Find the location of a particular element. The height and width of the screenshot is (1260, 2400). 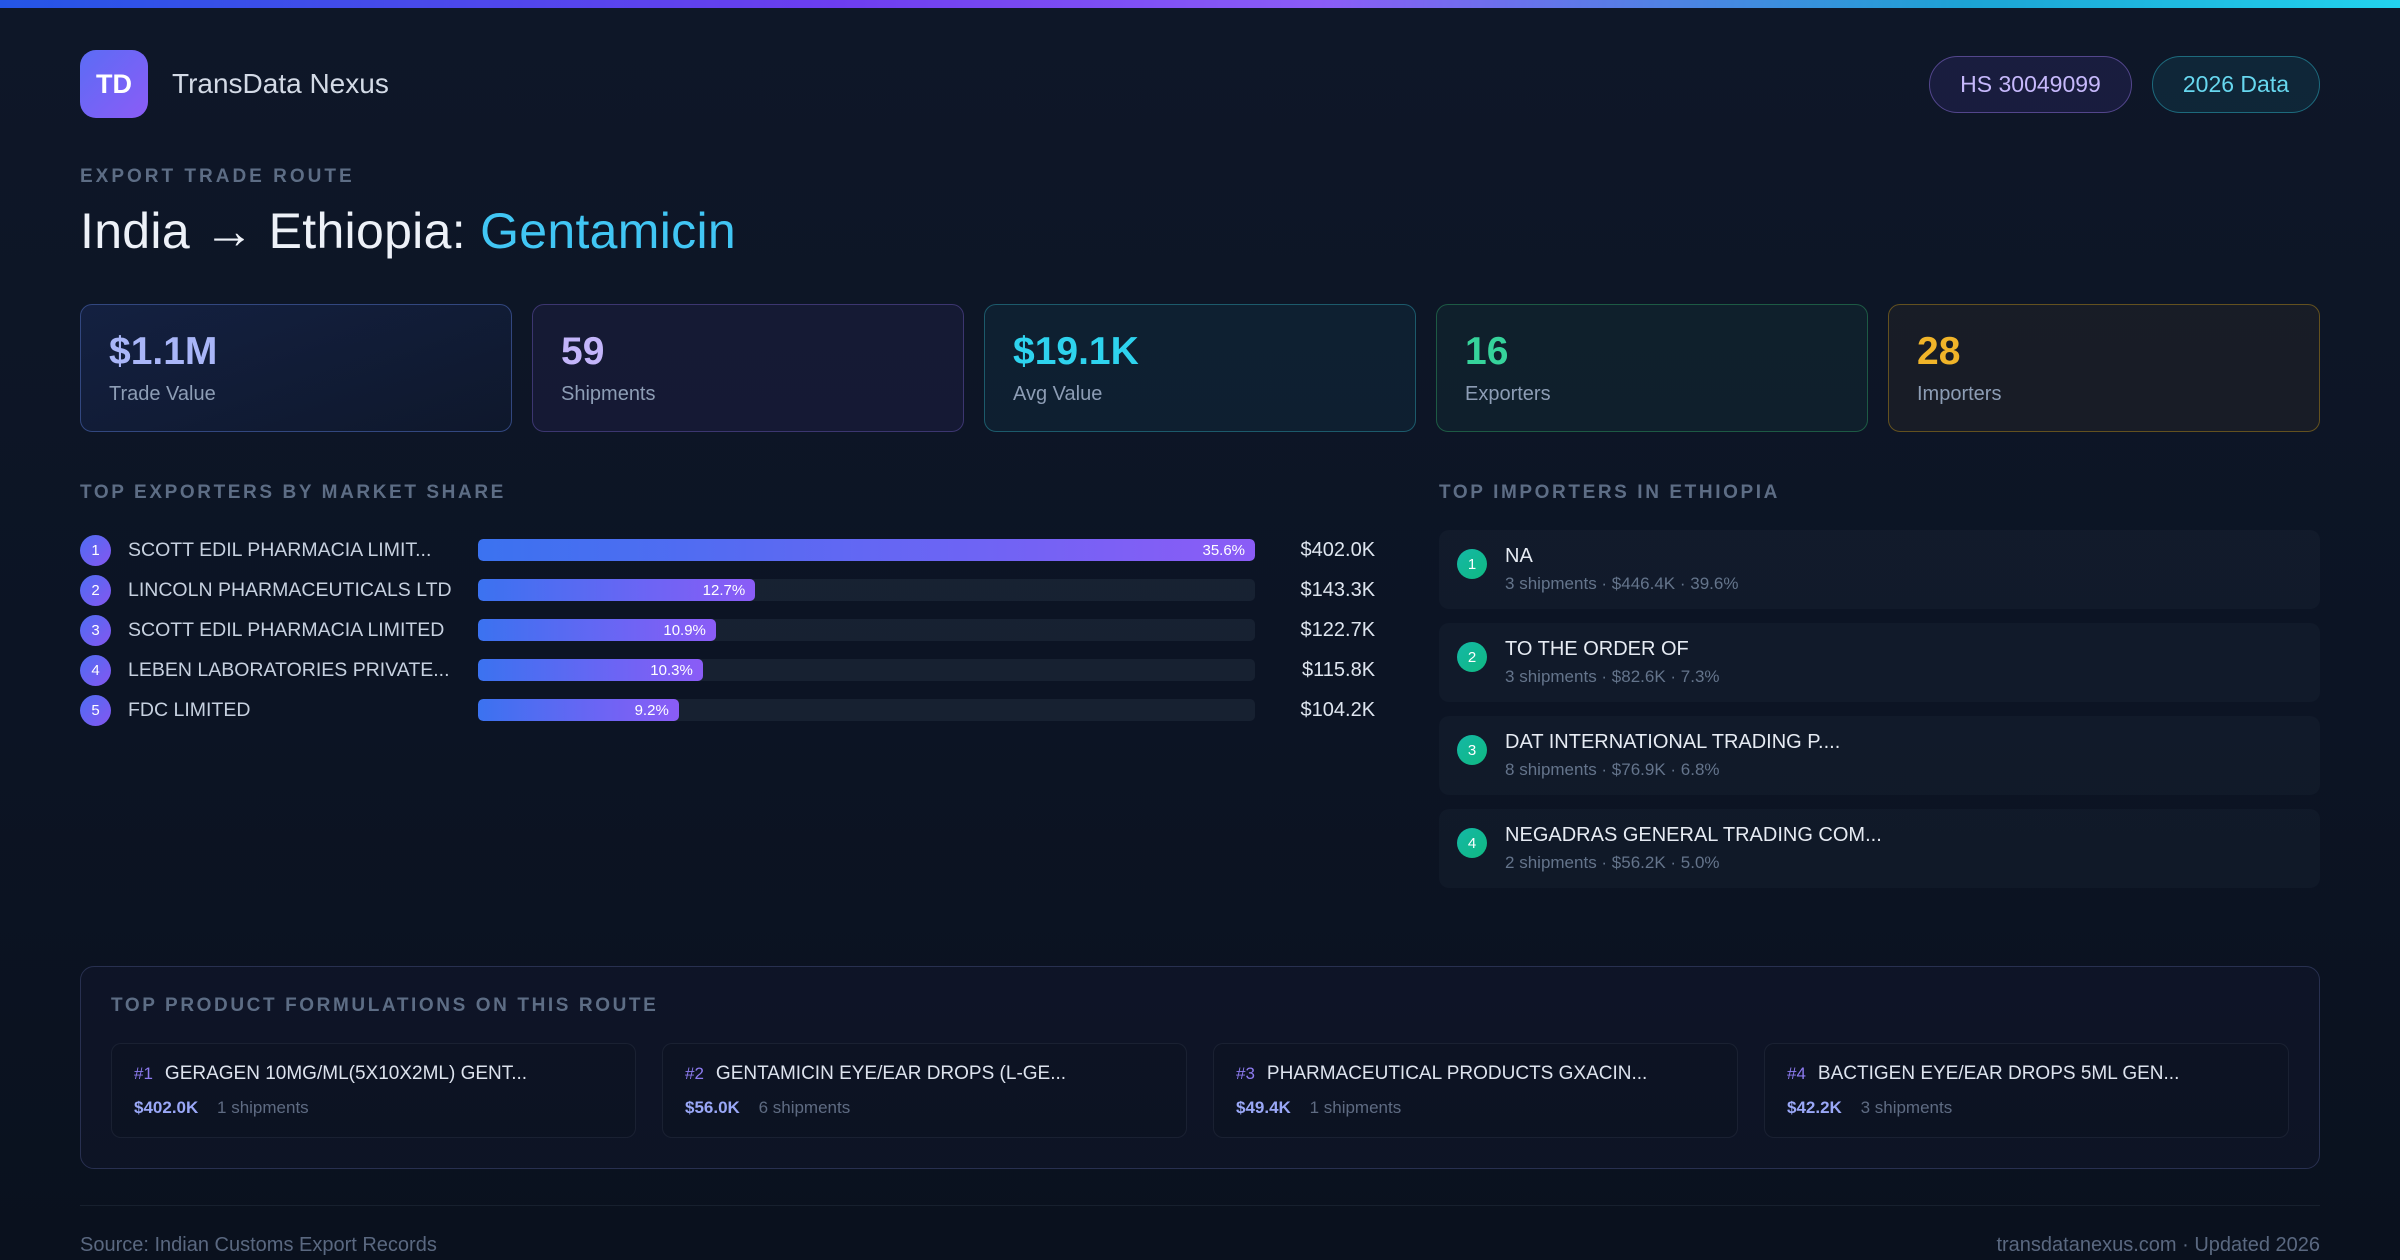

product-rank: #2 is located at coordinates (694, 1073).